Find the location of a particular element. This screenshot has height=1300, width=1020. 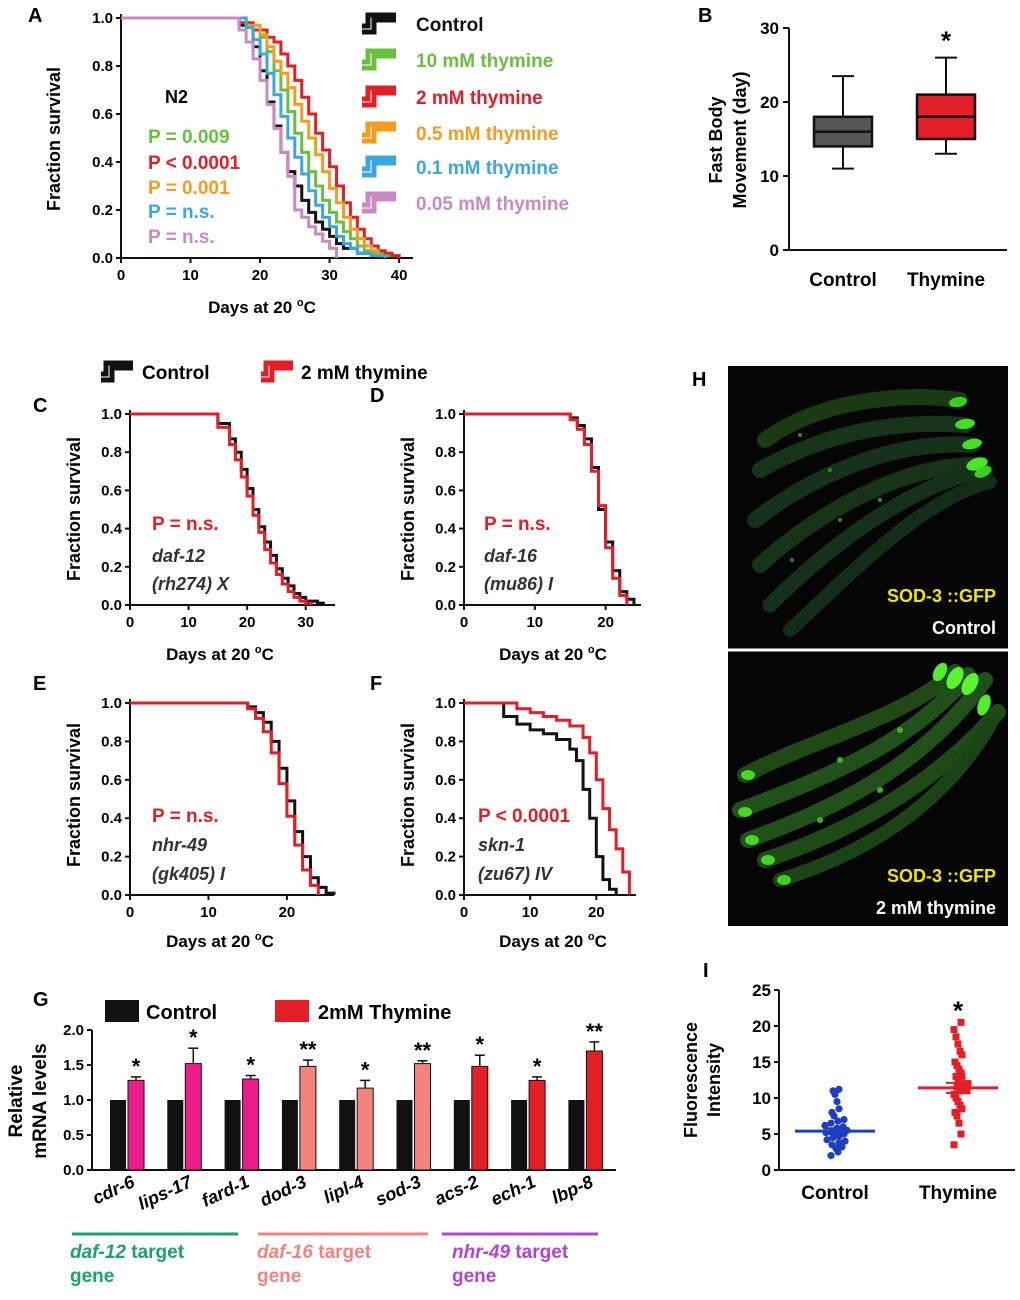

legend-label-0-5-mm-thymine: 0.5 mM thymine is located at coordinates (487, 134).